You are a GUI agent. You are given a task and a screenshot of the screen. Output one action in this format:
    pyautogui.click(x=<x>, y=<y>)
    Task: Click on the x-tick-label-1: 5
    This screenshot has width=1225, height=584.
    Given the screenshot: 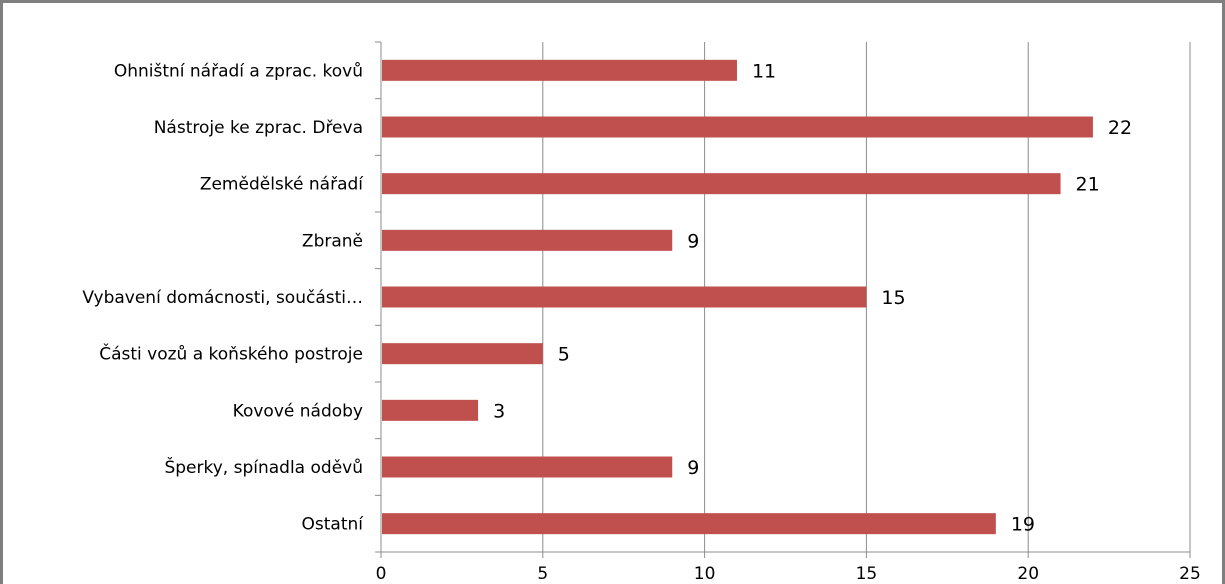 What is the action you would take?
    pyautogui.click(x=542, y=574)
    